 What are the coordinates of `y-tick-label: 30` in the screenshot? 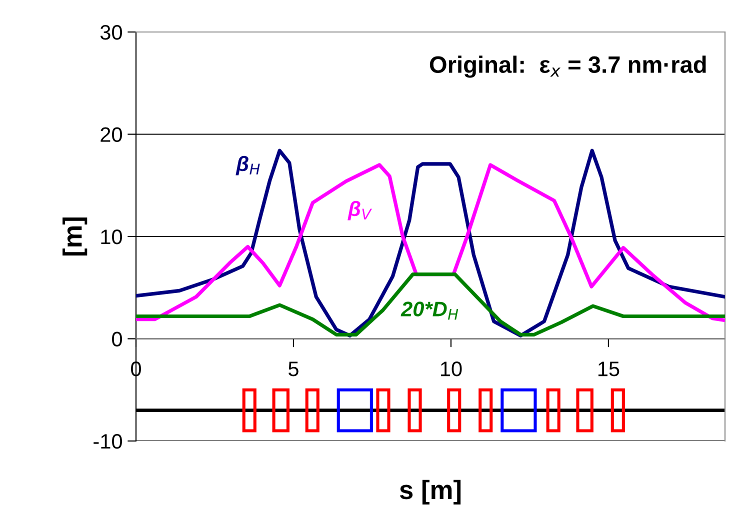 It's located at (111, 32).